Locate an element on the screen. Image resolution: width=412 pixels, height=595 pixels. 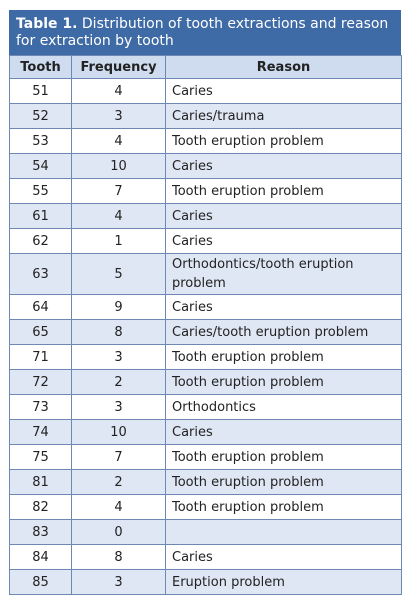
table-row: 65 8 Caries/tooth eruption problem is located at coordinates (205, 332).